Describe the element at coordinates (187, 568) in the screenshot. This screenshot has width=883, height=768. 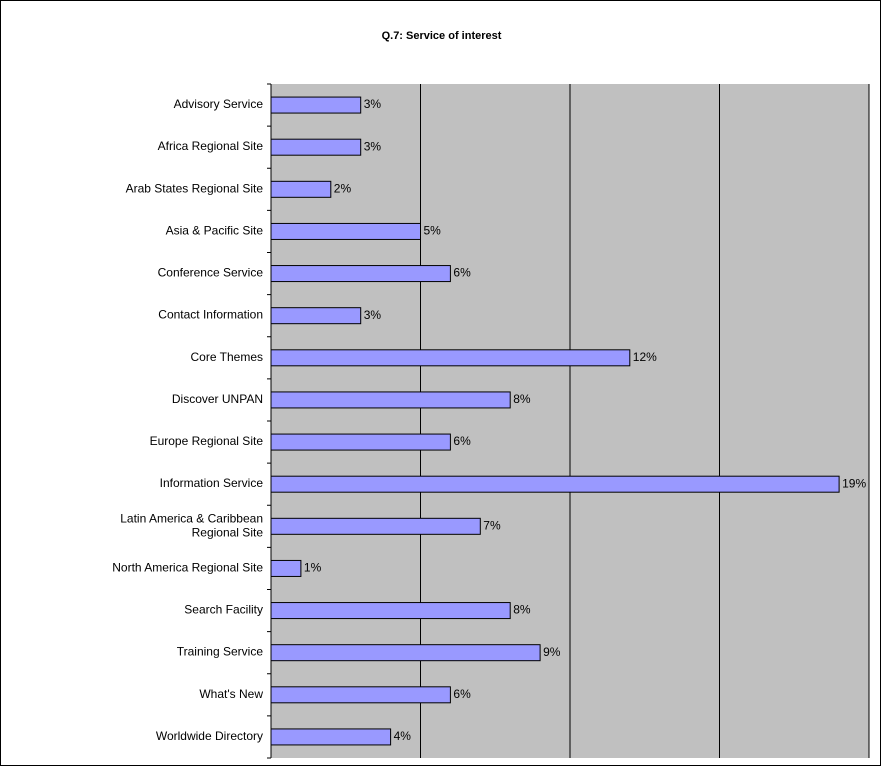
I see `category-label: North America Regional Site` at that location.